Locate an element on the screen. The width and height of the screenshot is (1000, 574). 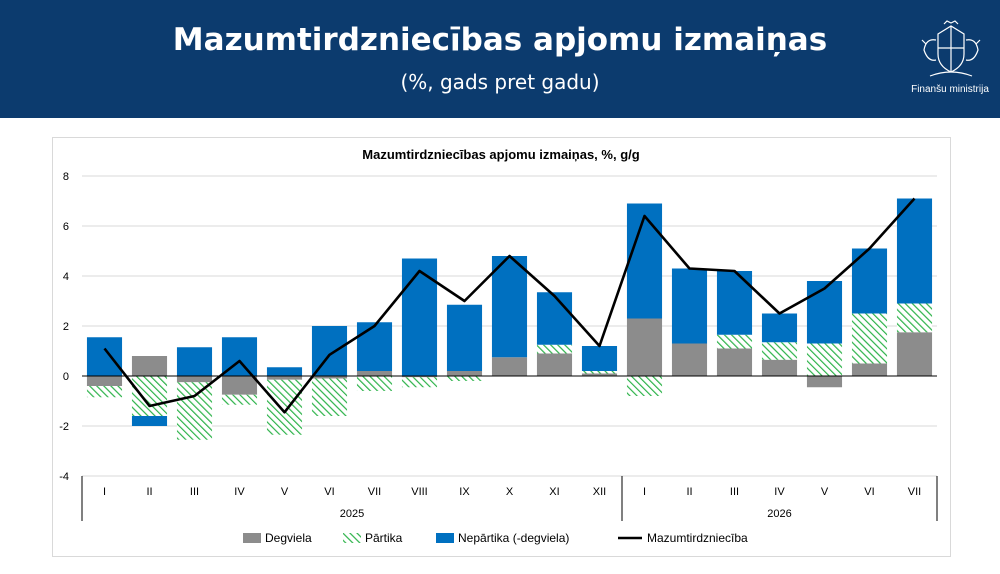
legend-label: Nepārtika (-degviela) is located at coordinates (513, 538).